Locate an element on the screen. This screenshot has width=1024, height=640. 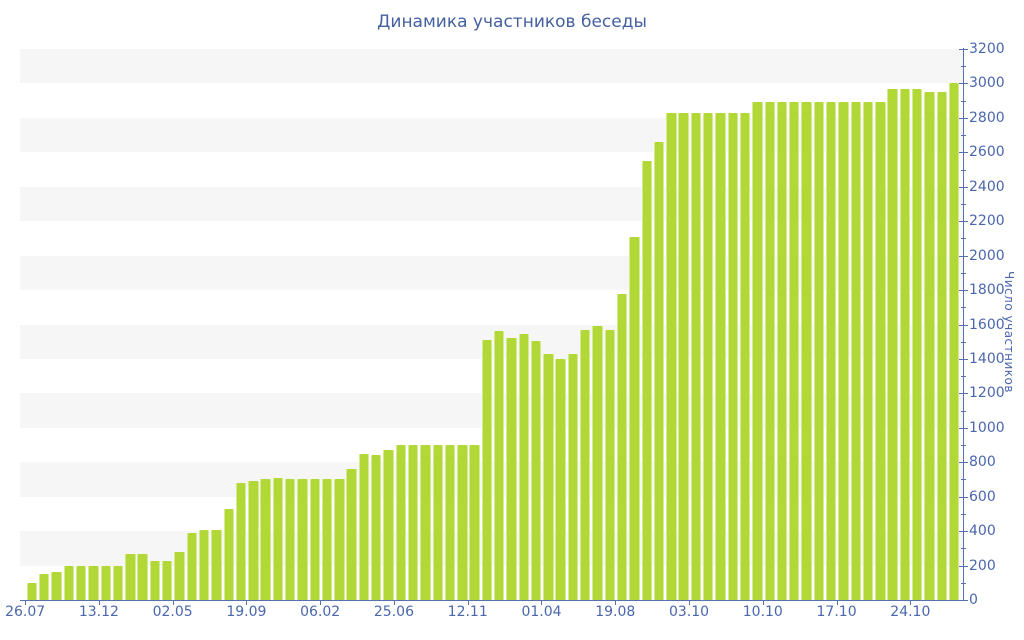
y-tick-label: 0 is located at coordinates (973, 600).